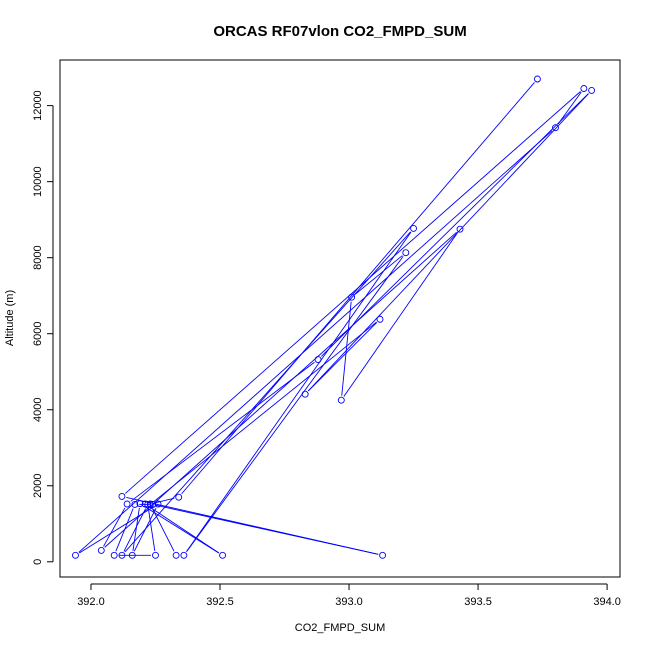 This screenshot has width=650, height=650. I want to click on y-tick-label: 0, so click(38, 562).